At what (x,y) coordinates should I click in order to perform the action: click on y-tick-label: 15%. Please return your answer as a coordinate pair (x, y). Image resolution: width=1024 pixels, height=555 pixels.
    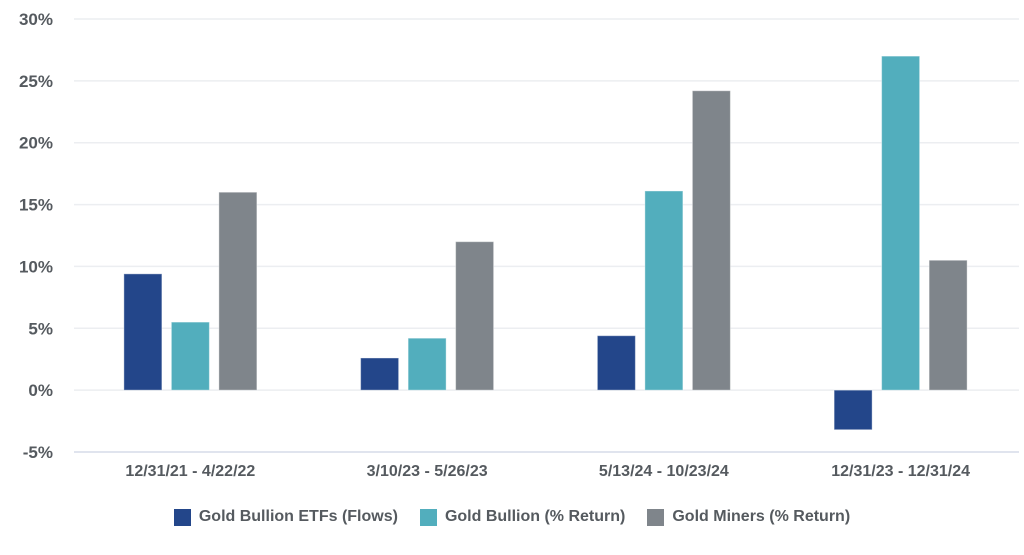
    Looking at the image, I should click on (36, 205).